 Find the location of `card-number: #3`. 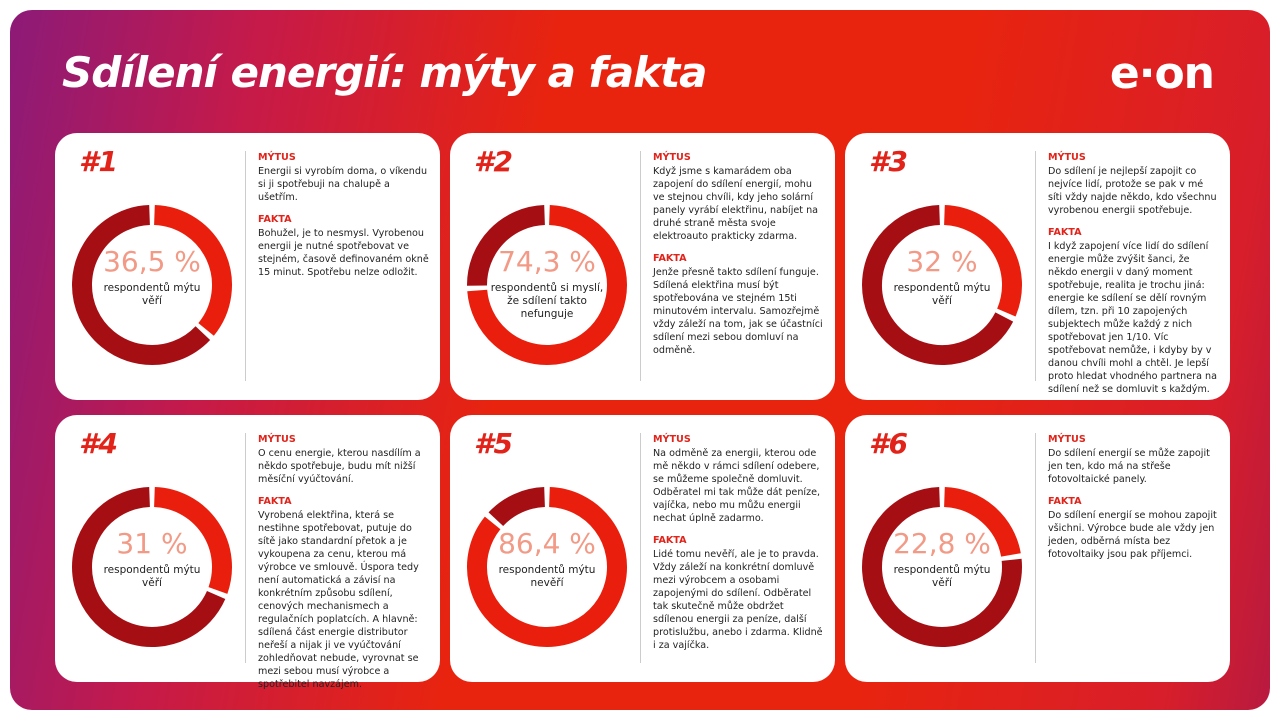

card-number: #3 is located at coordinates (888, 161).